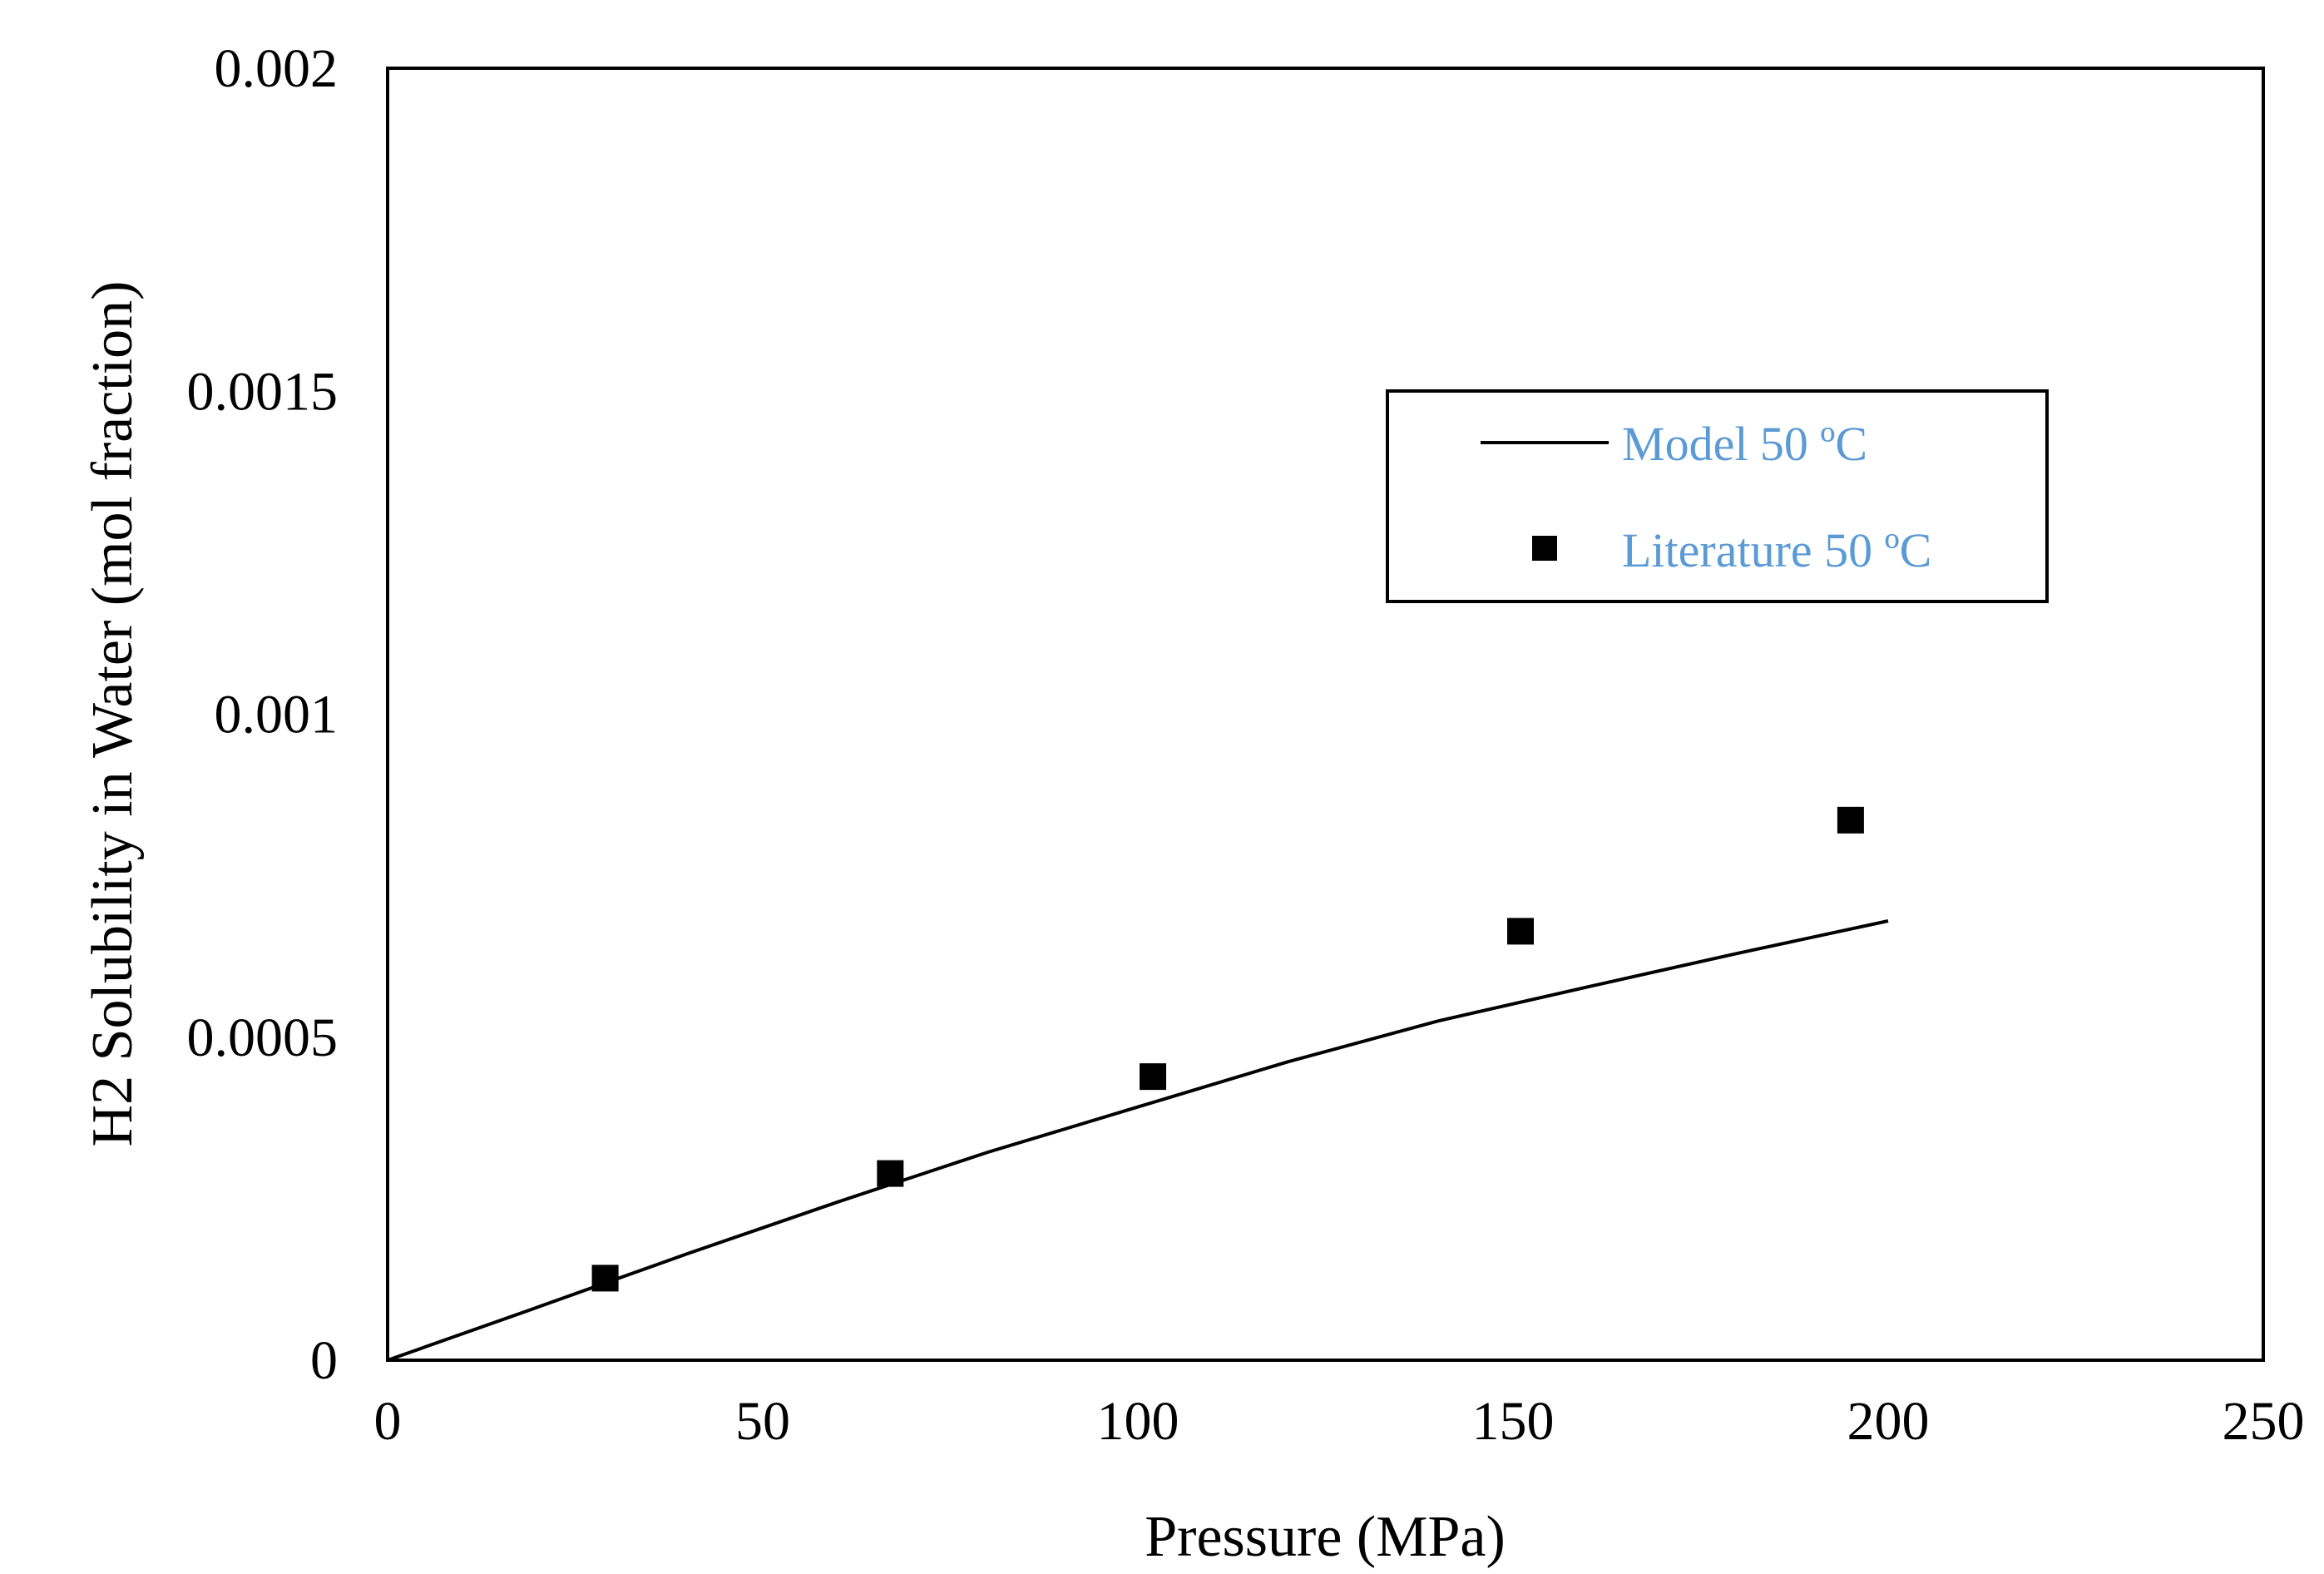 The width and height of the screenshot is (2324, 1574). What do you see at coordinates (1138, 1421) in the screenshot?
I see `x-tick-label: 100` at bounding box center [1138, 1421].